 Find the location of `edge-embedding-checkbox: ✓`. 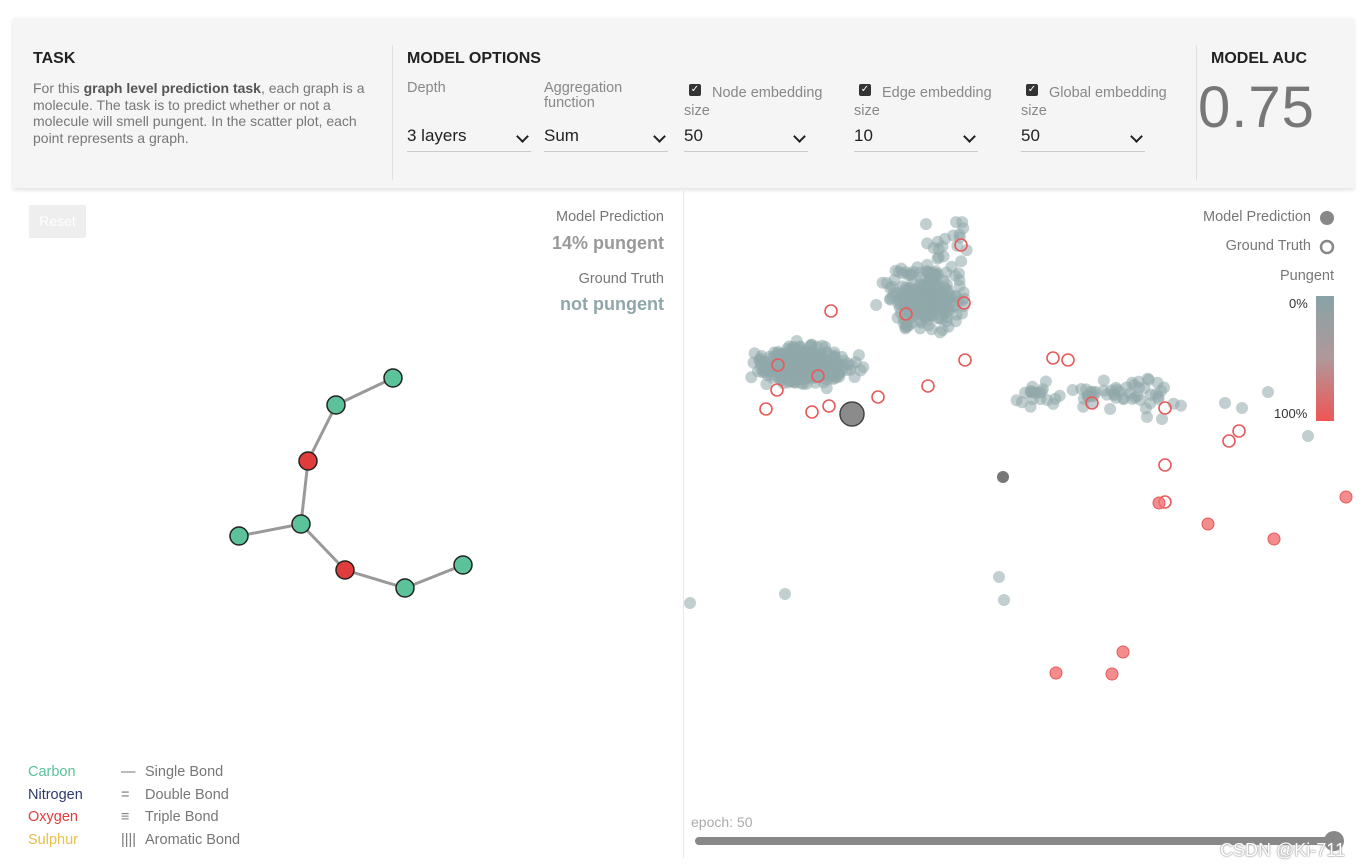

edge-embedding-checkbox: ✓ is located at coordinates (865, 90).